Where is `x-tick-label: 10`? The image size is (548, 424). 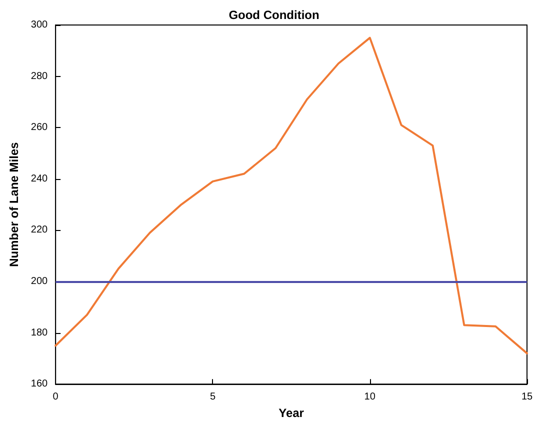
x-tick-label: 10 is located at coordinates (370, 397).